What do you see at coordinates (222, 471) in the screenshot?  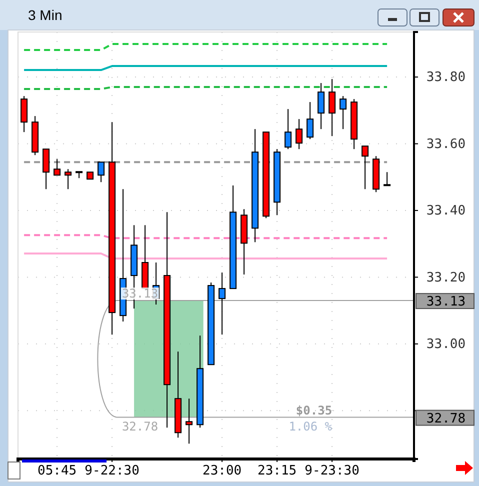 I see `x-tick-label: 23:00` at bounding box center [222, 471].